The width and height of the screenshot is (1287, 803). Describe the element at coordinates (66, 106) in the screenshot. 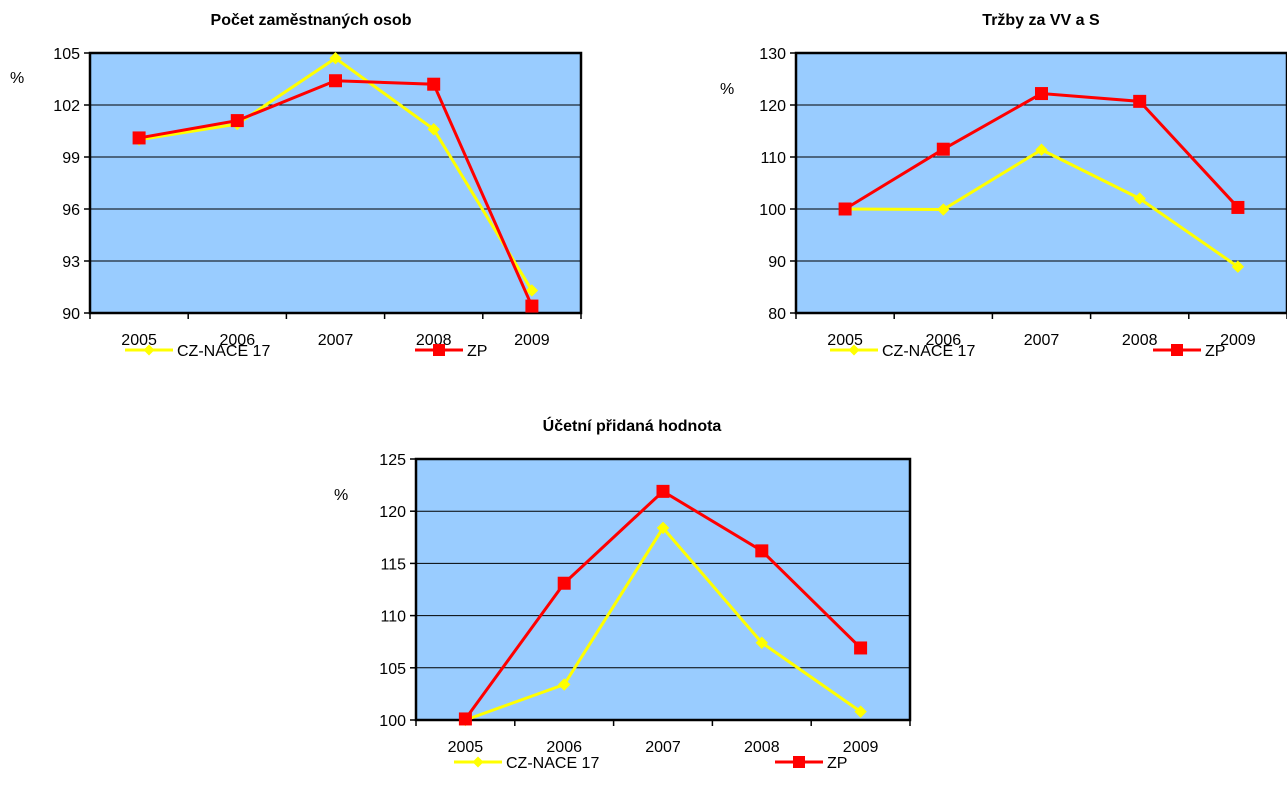

I see `y-tick-label: 102` at that location.